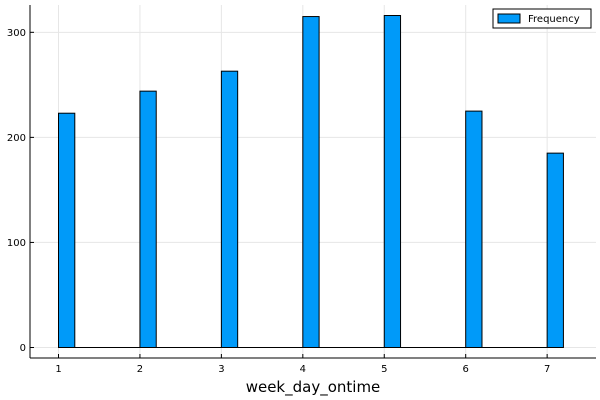 The height and width of the screenshot is (400, 600). What do you see at coordinates (466, 369) in the screenshot?
I see `x-tick-label: 6` at bounding box center [466, 369].